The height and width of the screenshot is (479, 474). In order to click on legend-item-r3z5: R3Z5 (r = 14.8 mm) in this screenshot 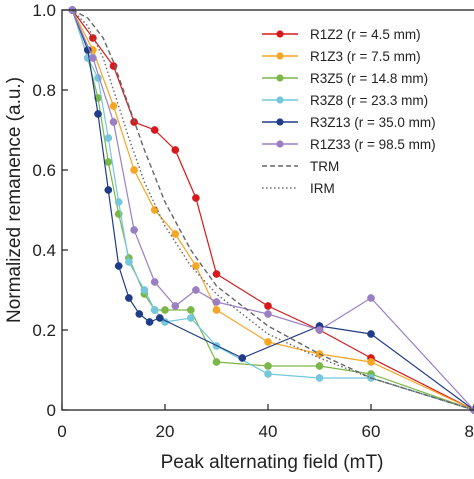, I will do `click(345, 78)`.